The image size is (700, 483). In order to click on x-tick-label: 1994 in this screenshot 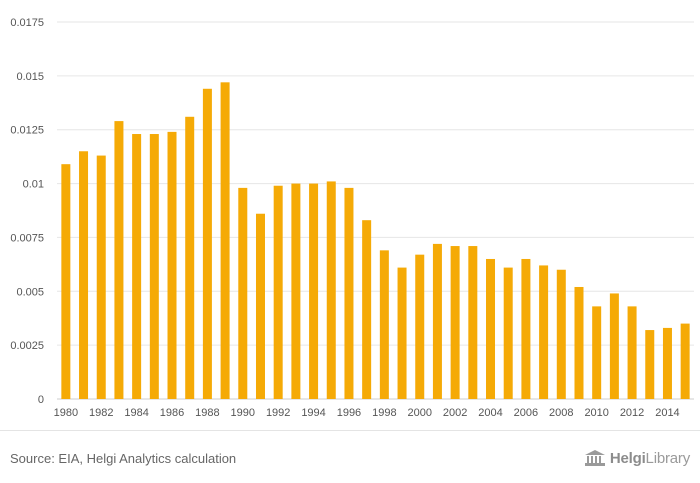, I will do `click(313, 413)`.